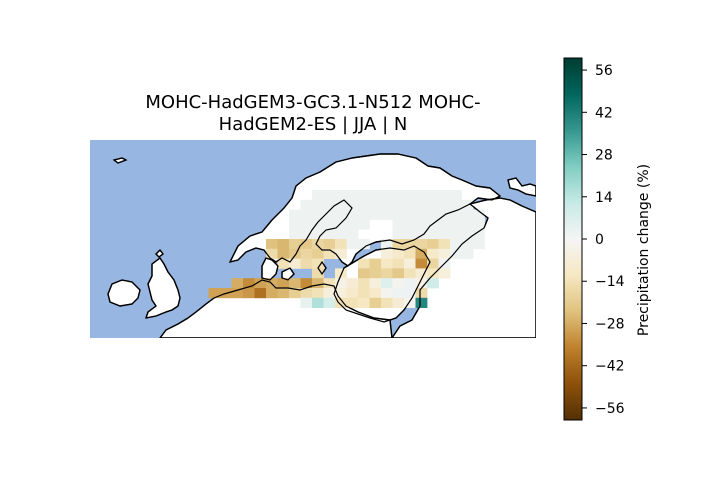  Describe the element at coordinates (610, 282) in the screenshot. I see `colorbar-tick-label: −14` at that location.